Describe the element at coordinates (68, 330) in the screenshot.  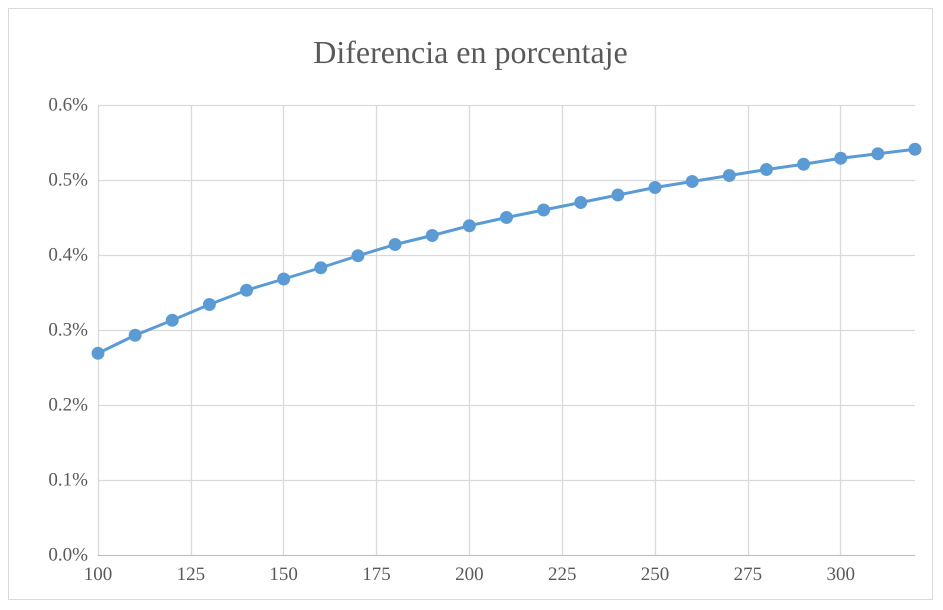
I see `y-tick-label: 0.3%` at that location.